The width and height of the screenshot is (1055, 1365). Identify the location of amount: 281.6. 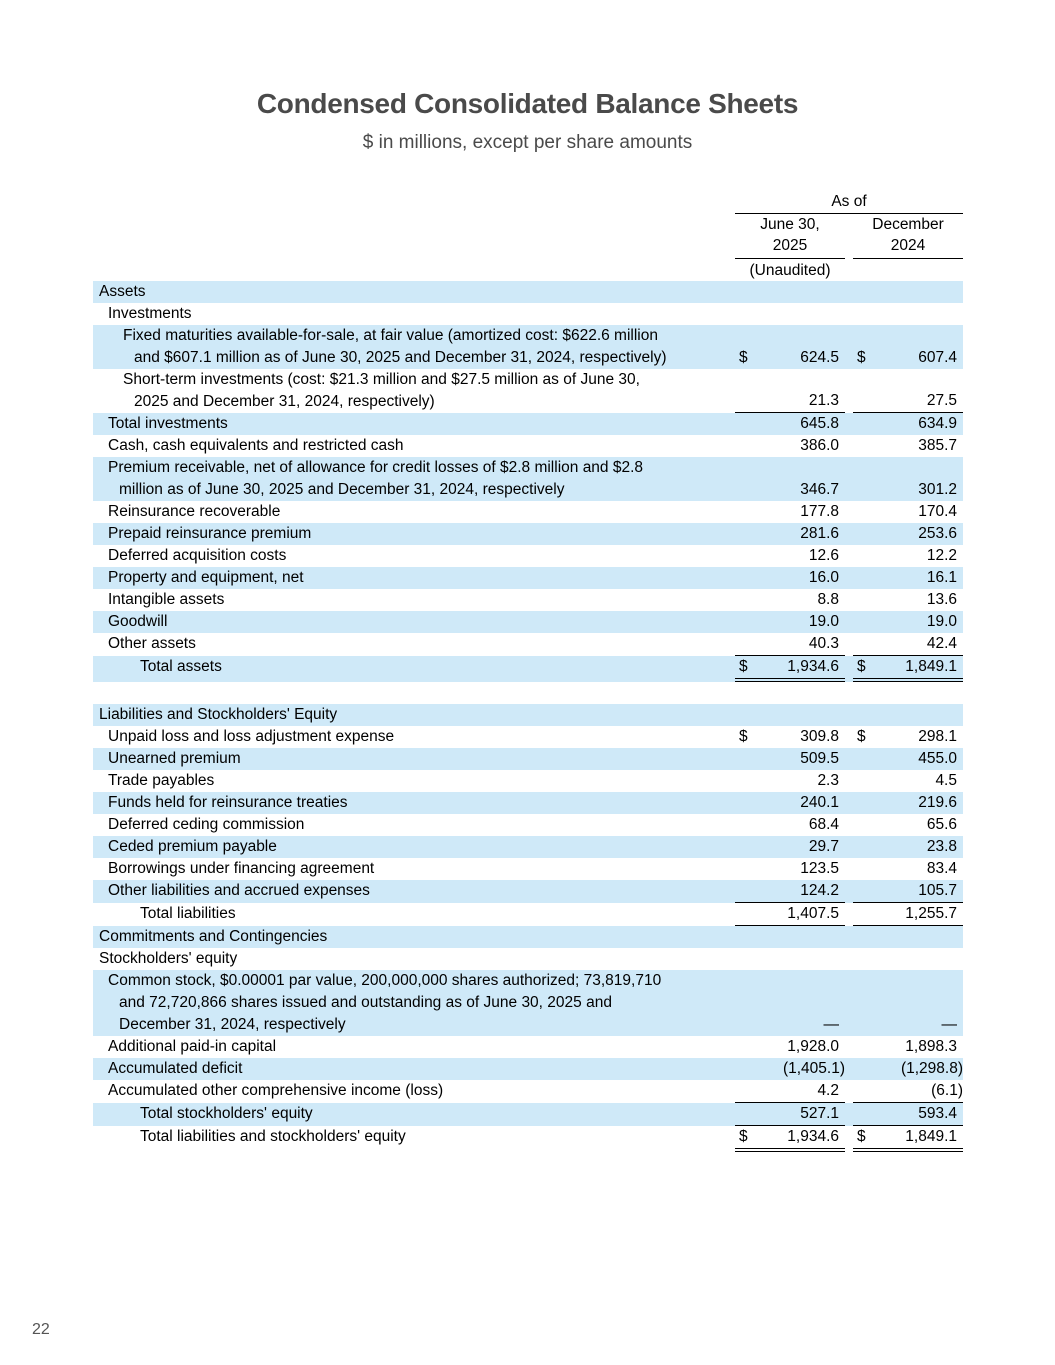
(819, 533).